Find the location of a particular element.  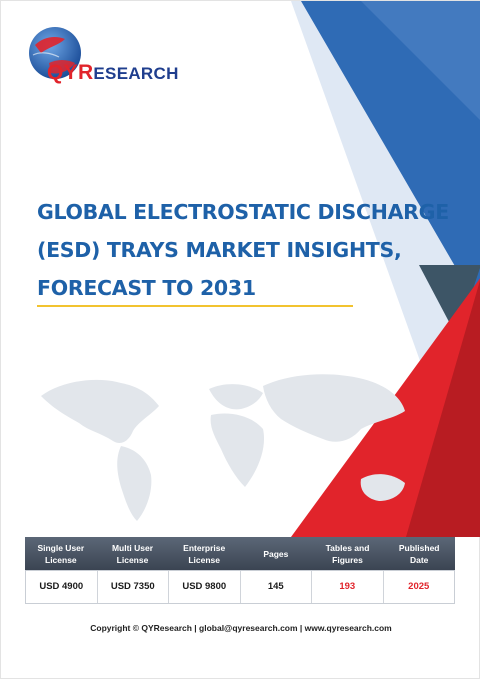

logo-suffix: ESEARCH is located at coordinates (136, 73).